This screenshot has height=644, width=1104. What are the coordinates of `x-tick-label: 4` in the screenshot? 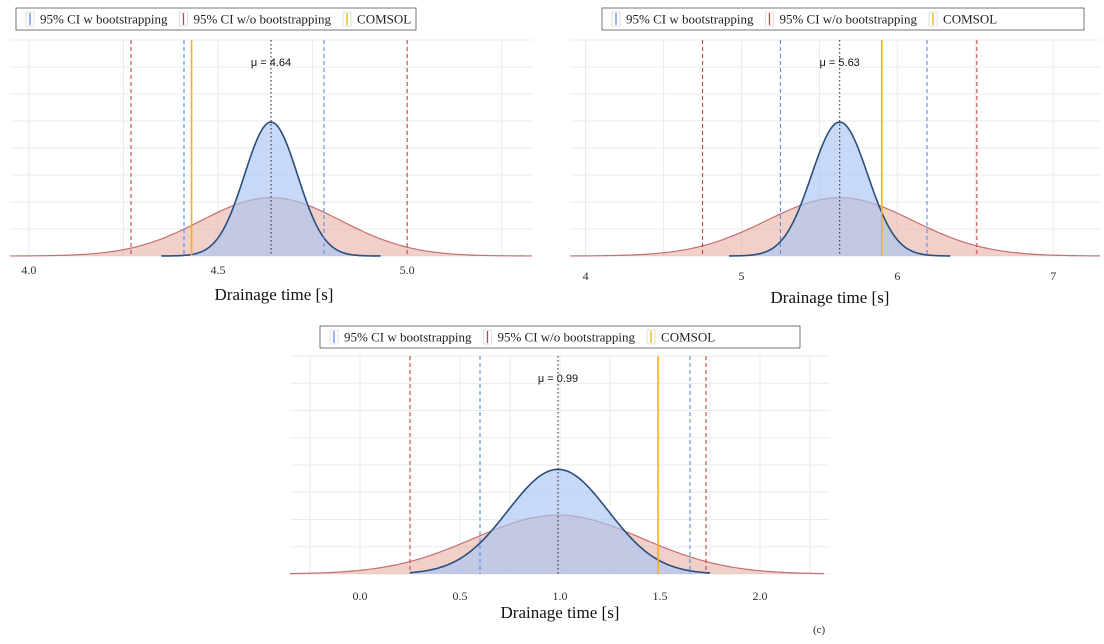 It's located at (586, 276).